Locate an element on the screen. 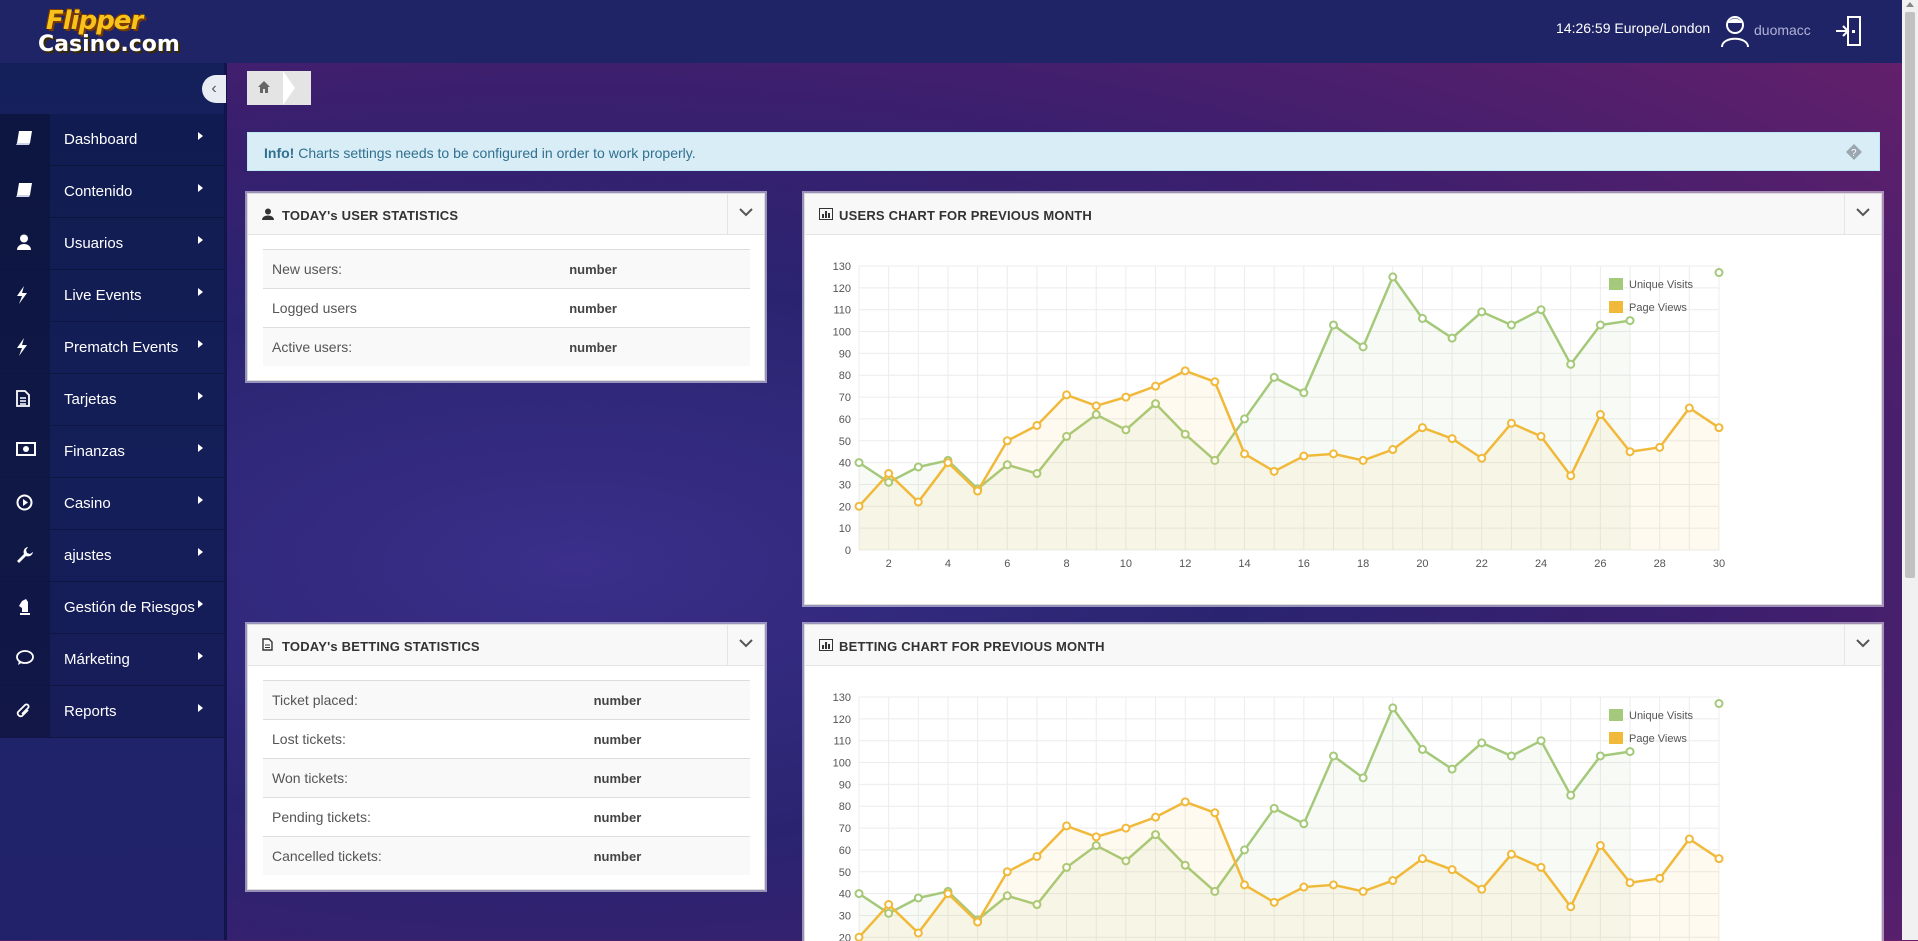 This screenshot has height=941, width=1918. series-area is located at coordinates (1245, 824).